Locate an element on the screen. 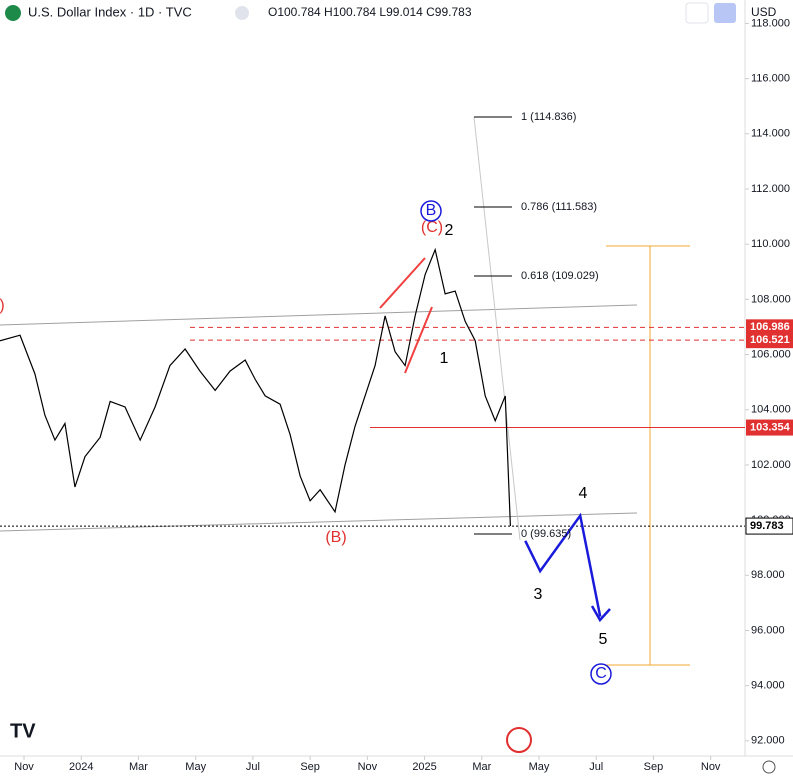  wedge-upper is located at coordinates (402, 283).